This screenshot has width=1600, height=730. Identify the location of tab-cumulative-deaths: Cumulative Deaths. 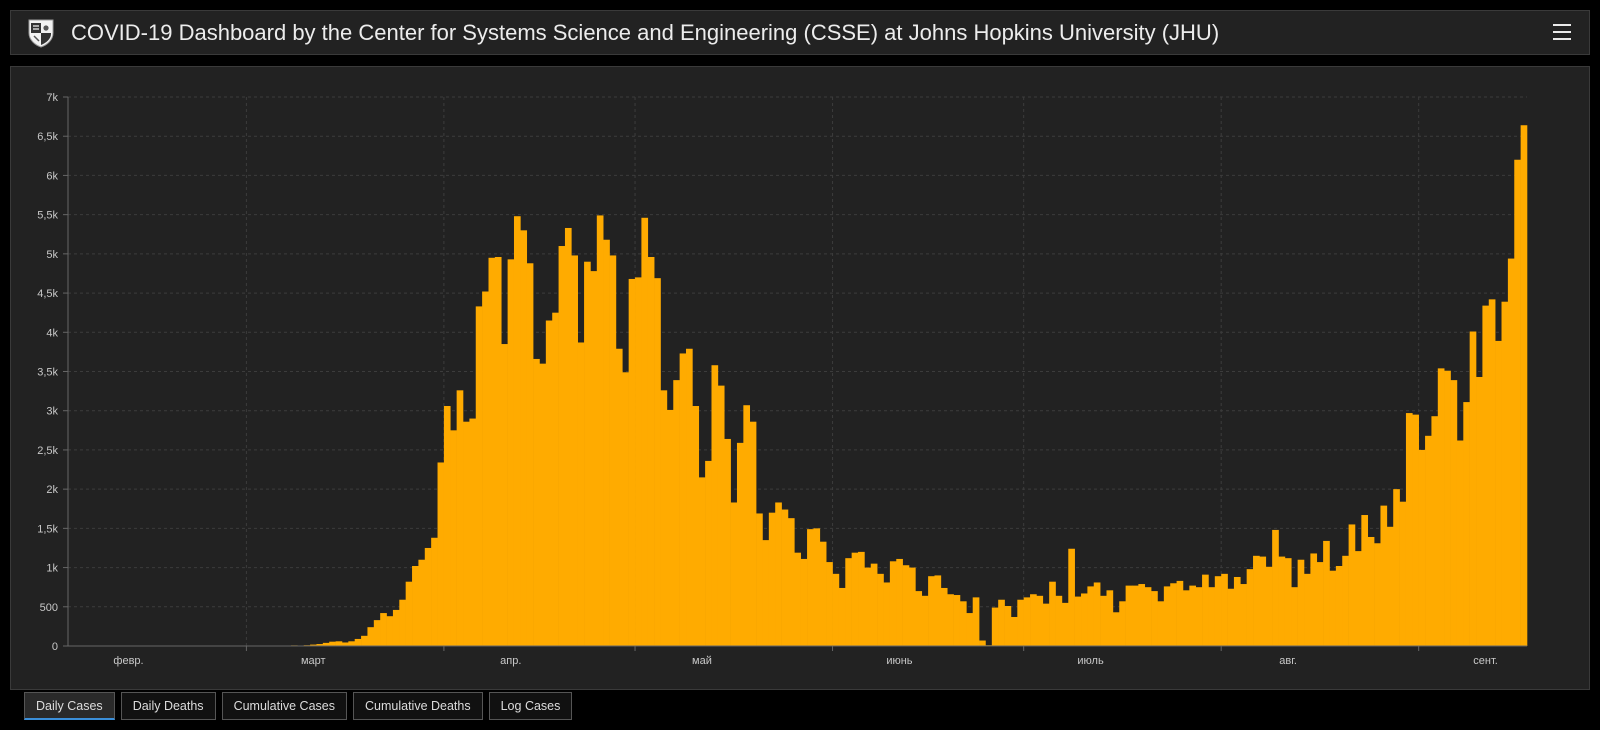
(418, 706).